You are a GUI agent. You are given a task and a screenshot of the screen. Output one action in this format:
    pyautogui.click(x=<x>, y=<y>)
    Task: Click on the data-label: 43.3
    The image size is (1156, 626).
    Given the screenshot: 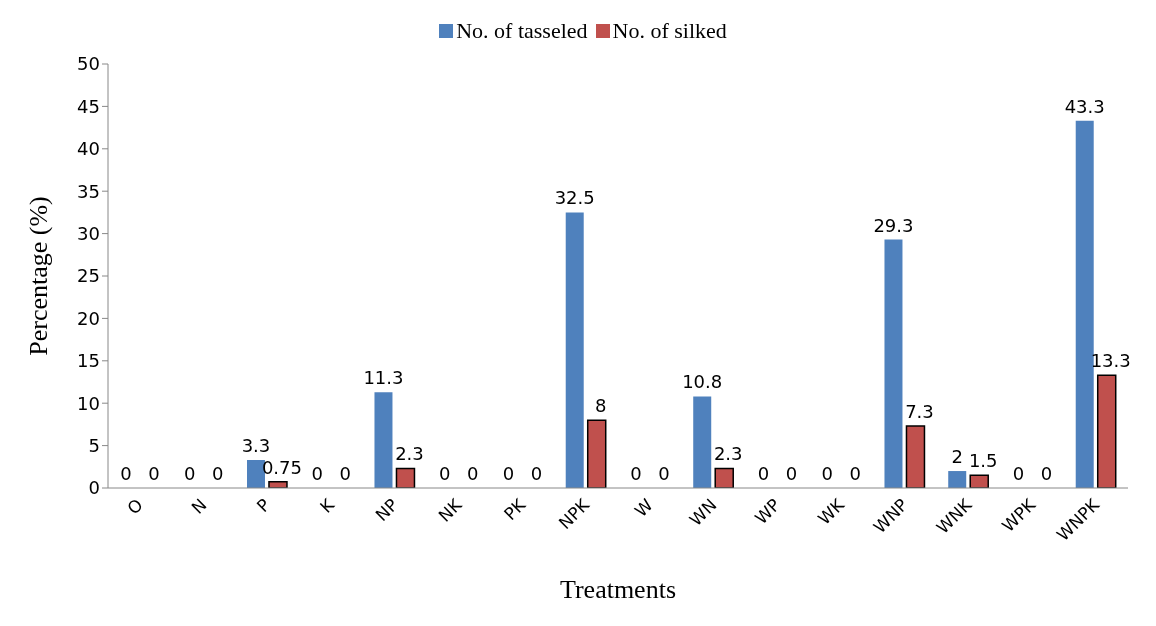 What is the action you would take?
    pyautogui.click(x=1084, y=106)
    